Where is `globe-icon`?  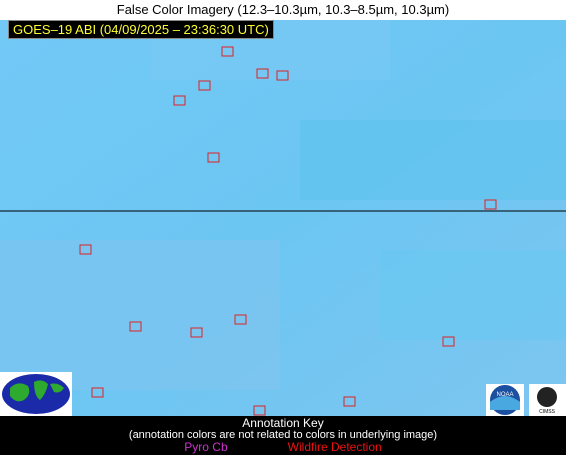 globe-icon is located at coordinates (36, 394).